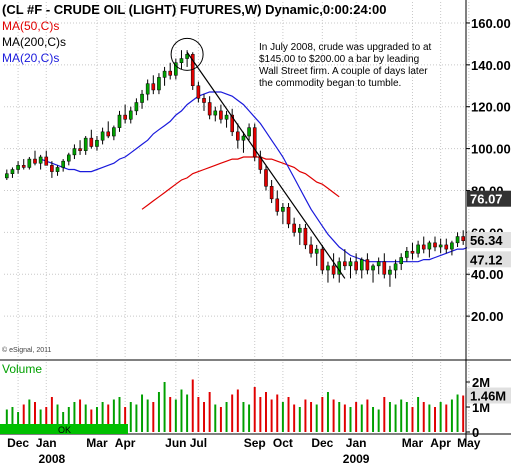  What do you see at coordinates (52, 459) in the screenshot?
I see `year-label: 2008` at bounding box center [52, 459].